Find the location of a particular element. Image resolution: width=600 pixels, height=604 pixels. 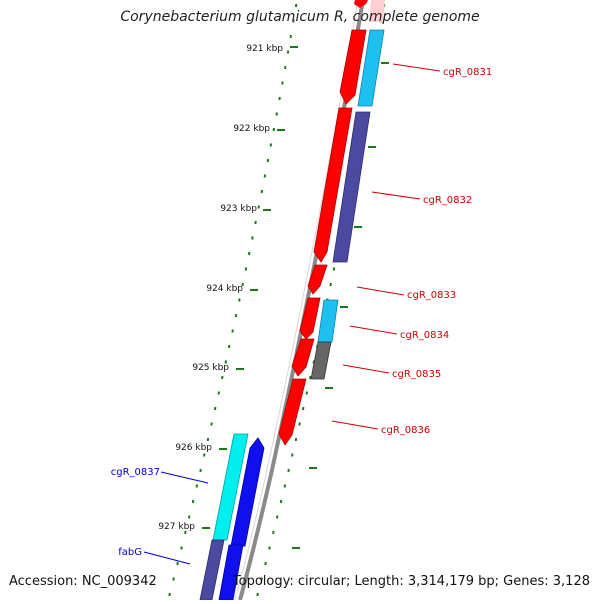

scale-label: 926 kbp is located at coordinates (193, 448).